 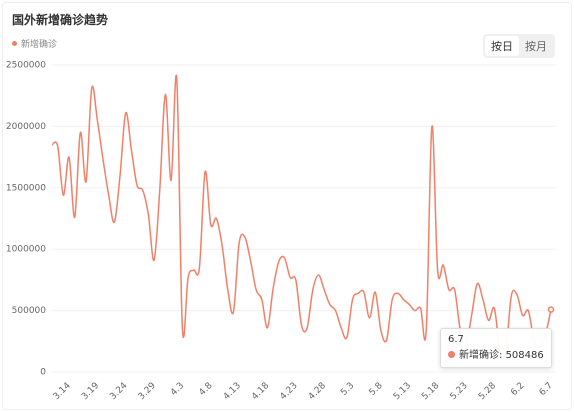 I want to click on toggle: 按日 按月, so click(x=519, y=46).